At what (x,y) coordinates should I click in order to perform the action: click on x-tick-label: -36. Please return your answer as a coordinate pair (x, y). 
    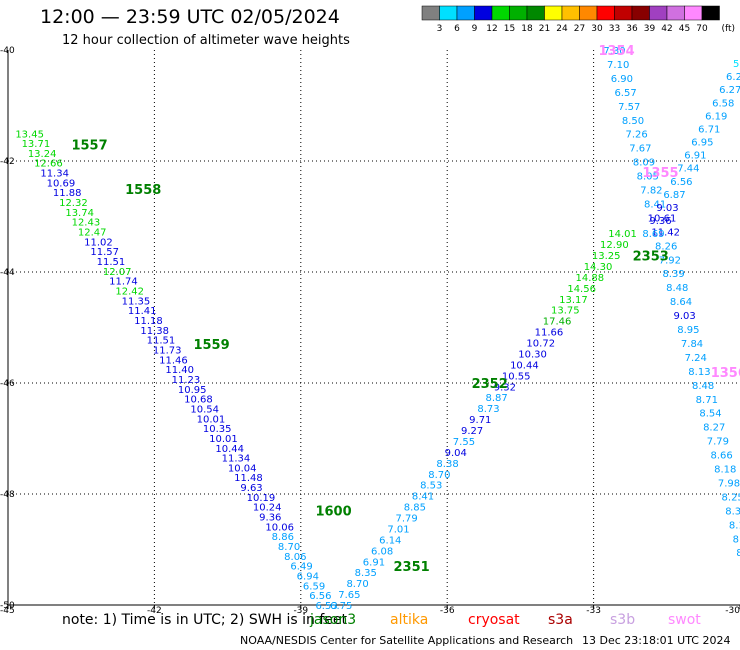
    Looking at the image, I should click on (447, 611).